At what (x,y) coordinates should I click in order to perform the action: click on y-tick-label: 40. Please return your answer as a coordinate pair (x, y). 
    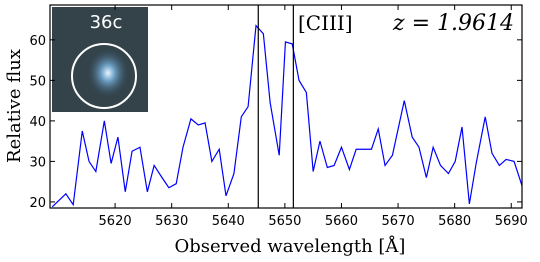
    Looking at the image, I should click on (37, 122).